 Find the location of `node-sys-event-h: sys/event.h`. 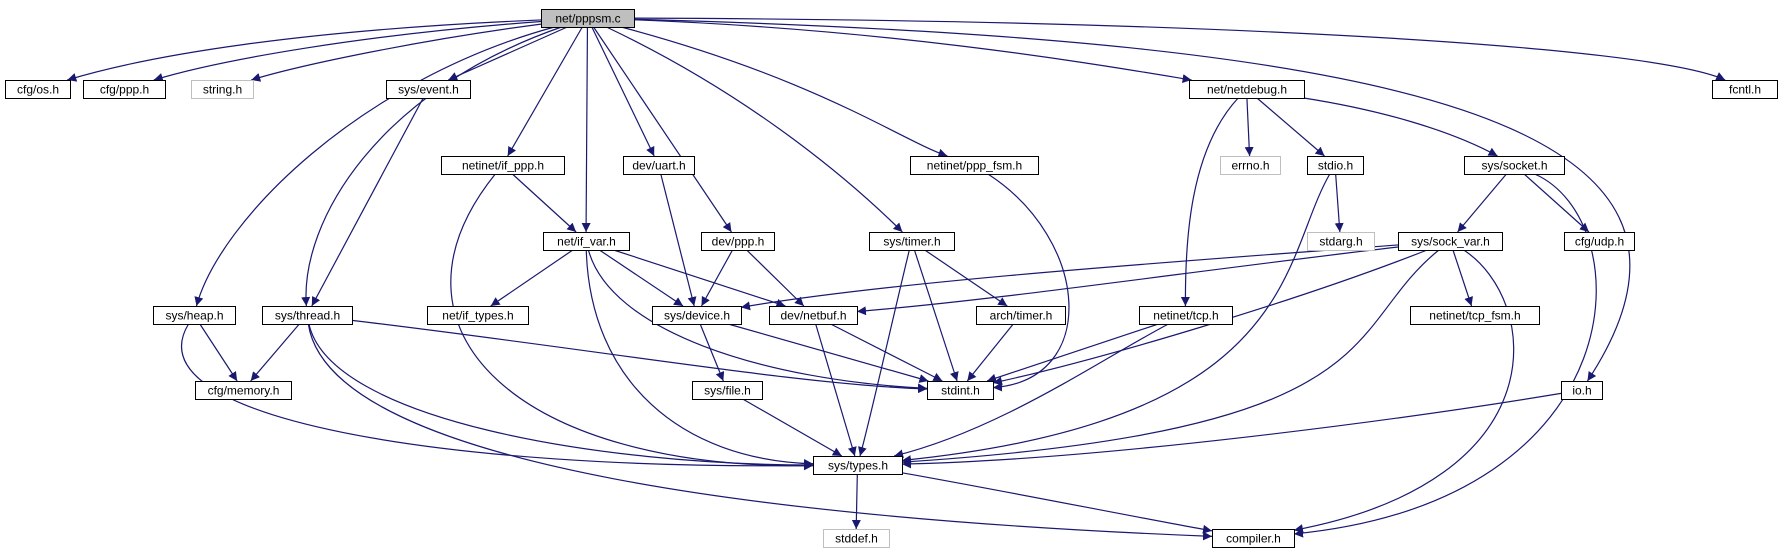

node-sys-event-h: sys/event.h is located at coordinates (428, 89).